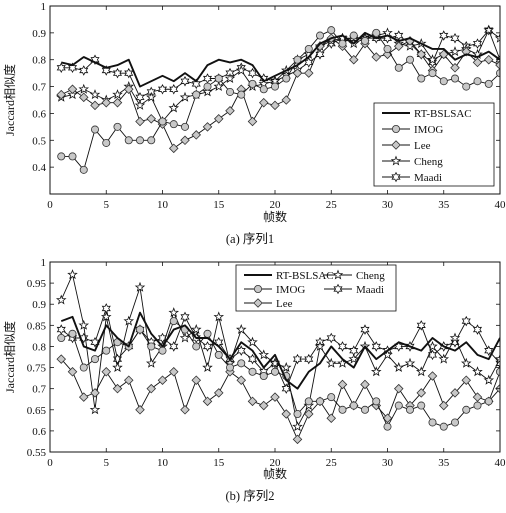  Describe the element at coordinates (257, 288) in the screenshot. I see `legend-marker` at that location.